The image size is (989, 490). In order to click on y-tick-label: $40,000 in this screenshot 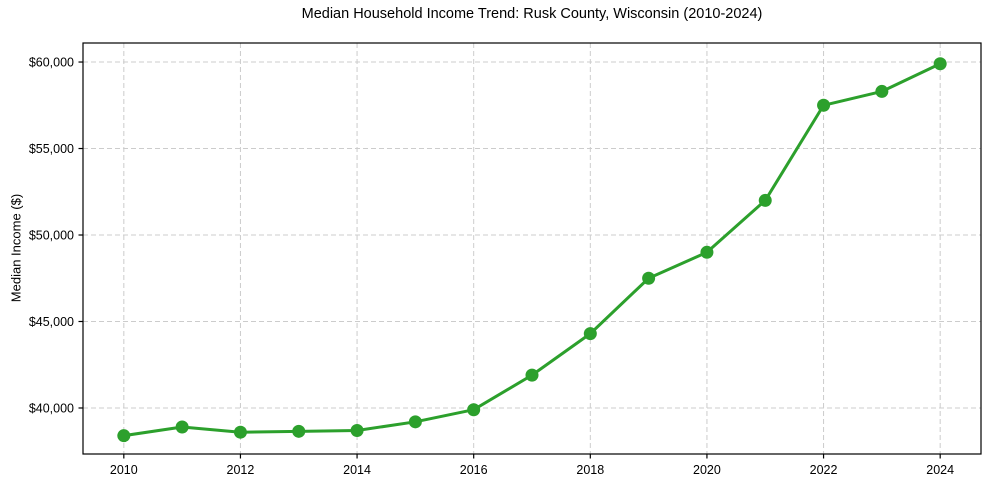, I will do `click(51, 408)`.